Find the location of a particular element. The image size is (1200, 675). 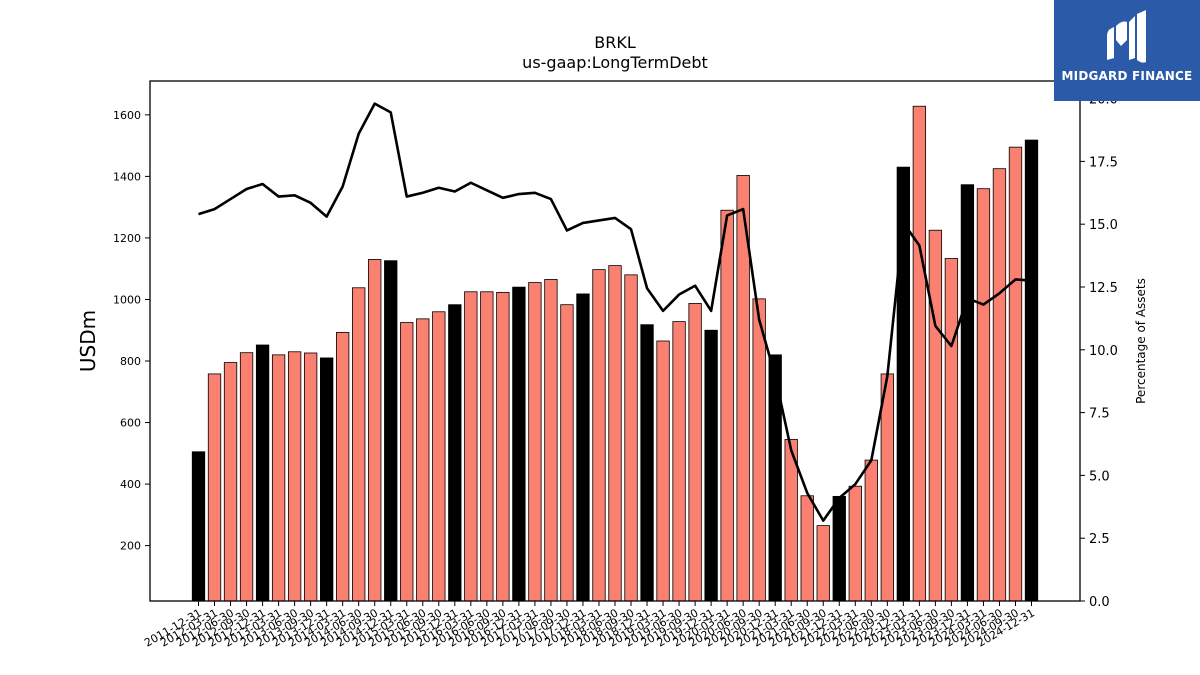

y-axis-label: USDm is located at coordinates (88, 341).